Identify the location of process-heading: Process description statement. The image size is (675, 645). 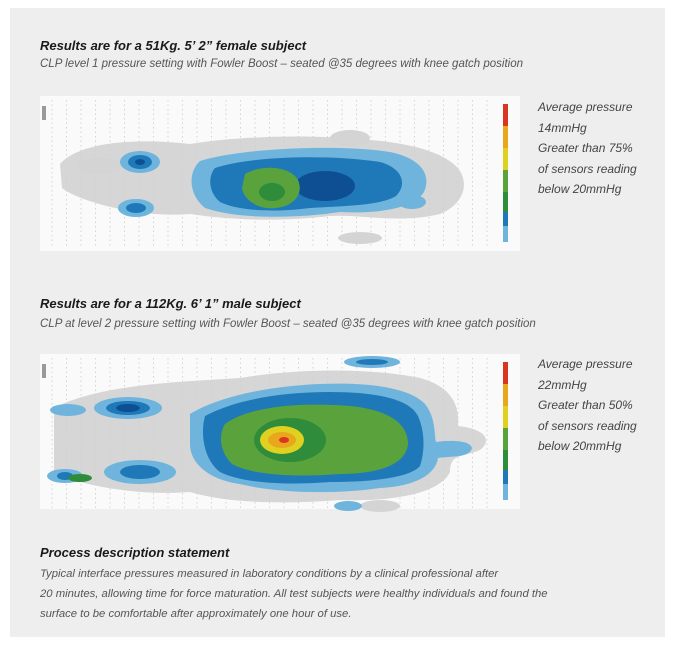
(135, 552).